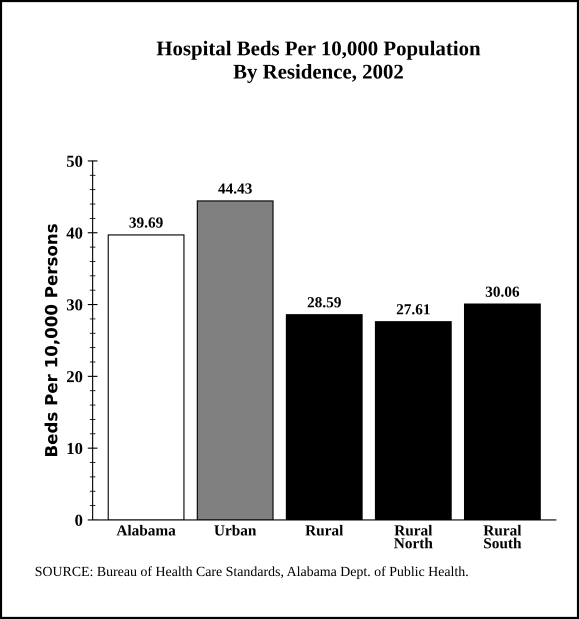 This screenshot has height=619, width=579. I want to click on y-tick-label: 30, so click(74, 304).